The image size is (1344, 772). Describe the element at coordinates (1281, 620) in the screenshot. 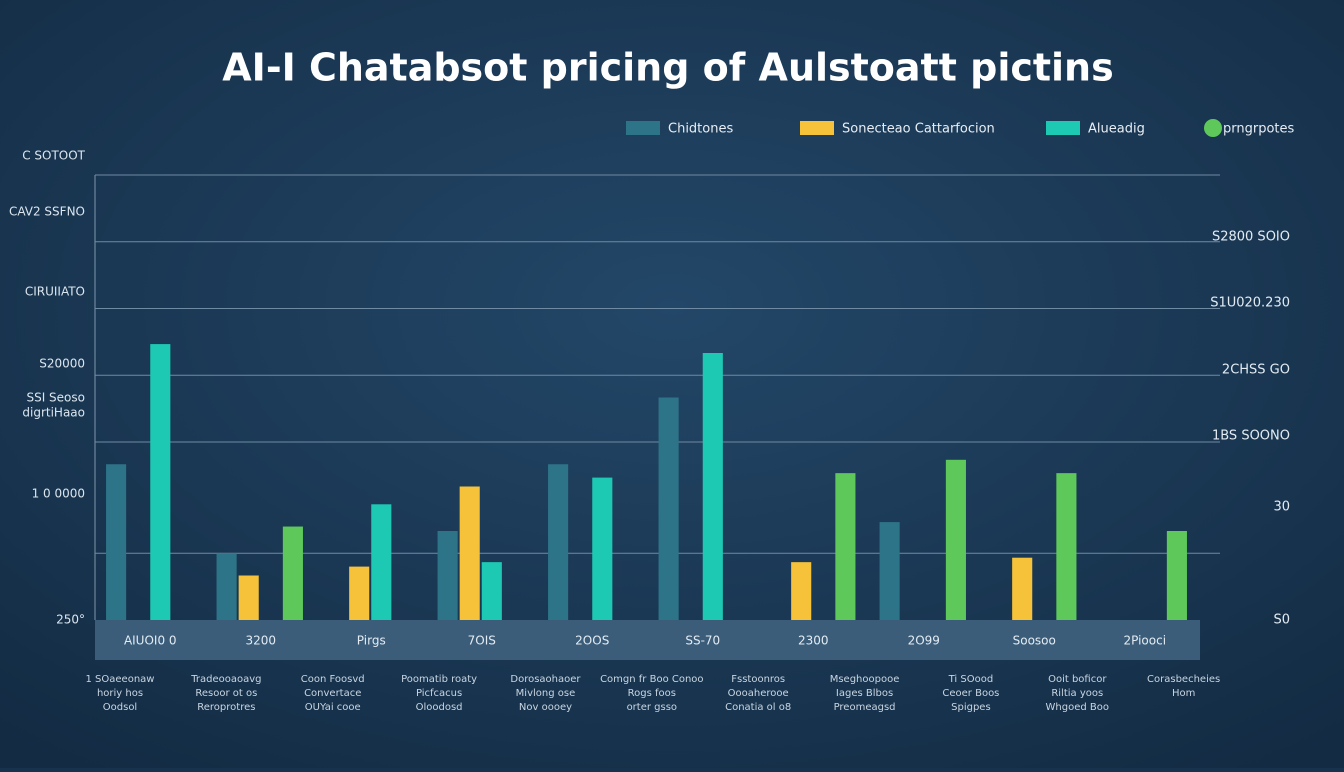

I see `right-label: S0` at that location.